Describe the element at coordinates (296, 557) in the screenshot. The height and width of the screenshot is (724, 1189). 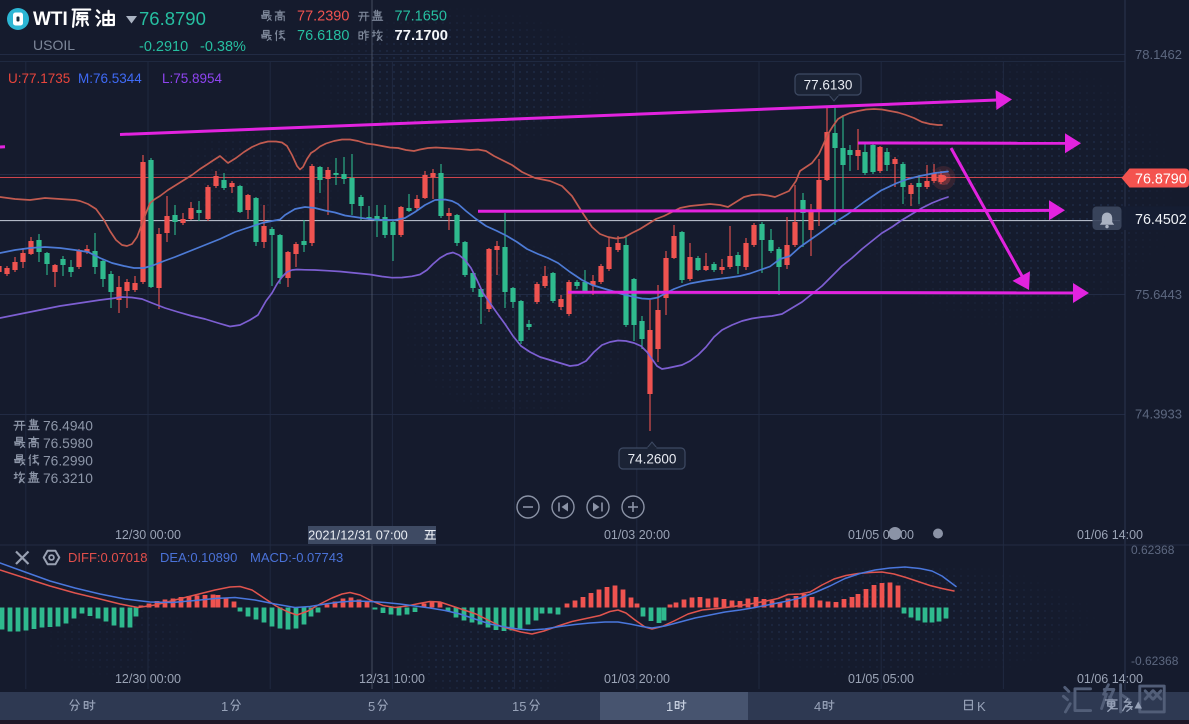
I see `svg-text: MACD:-0.07743` at that location.